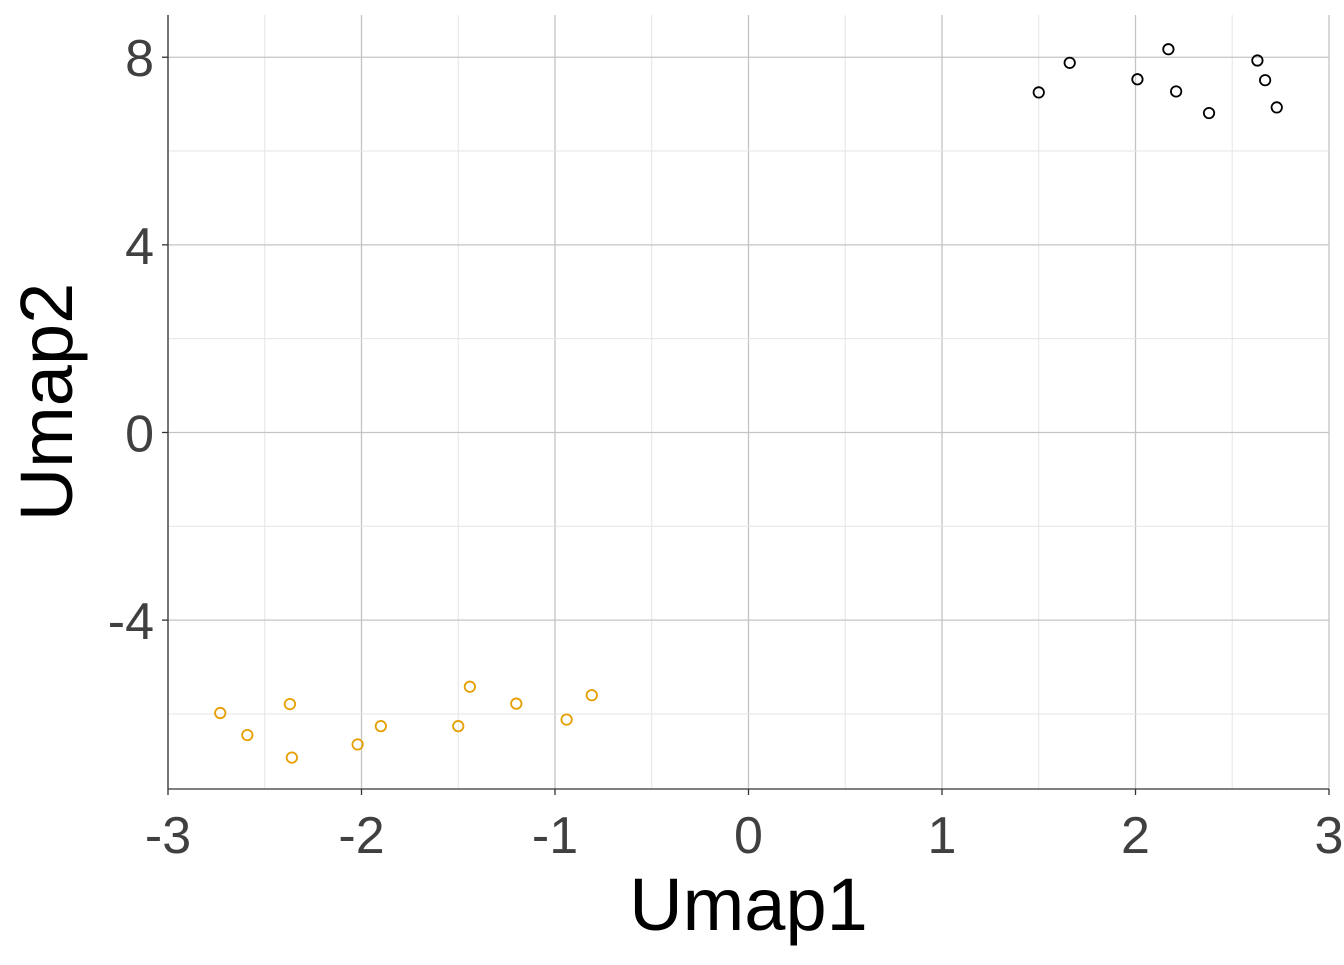 The height and width of the screenshot is (965, 1344). I want to click on x-tick-label: -1, so click(555, 836).